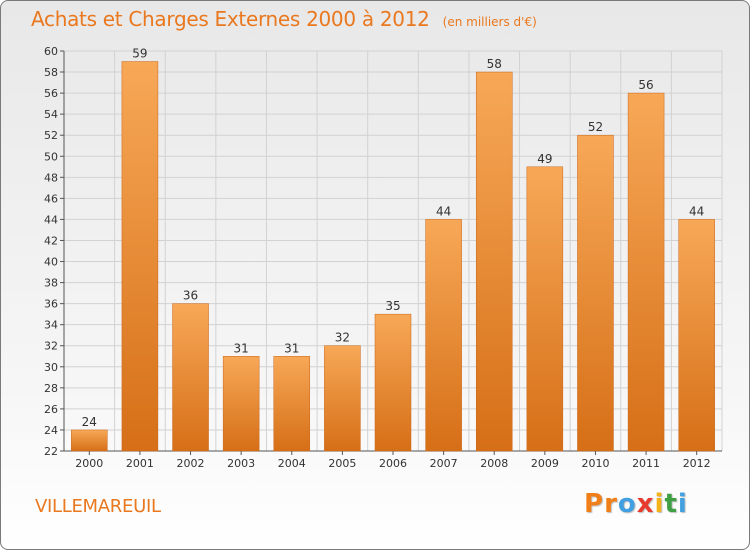 The width and height of the screenshot is (750, 550). Describe the element at coordinates (140, 463) in the screenshot. I see `x-tick-label: 2001` at that location.